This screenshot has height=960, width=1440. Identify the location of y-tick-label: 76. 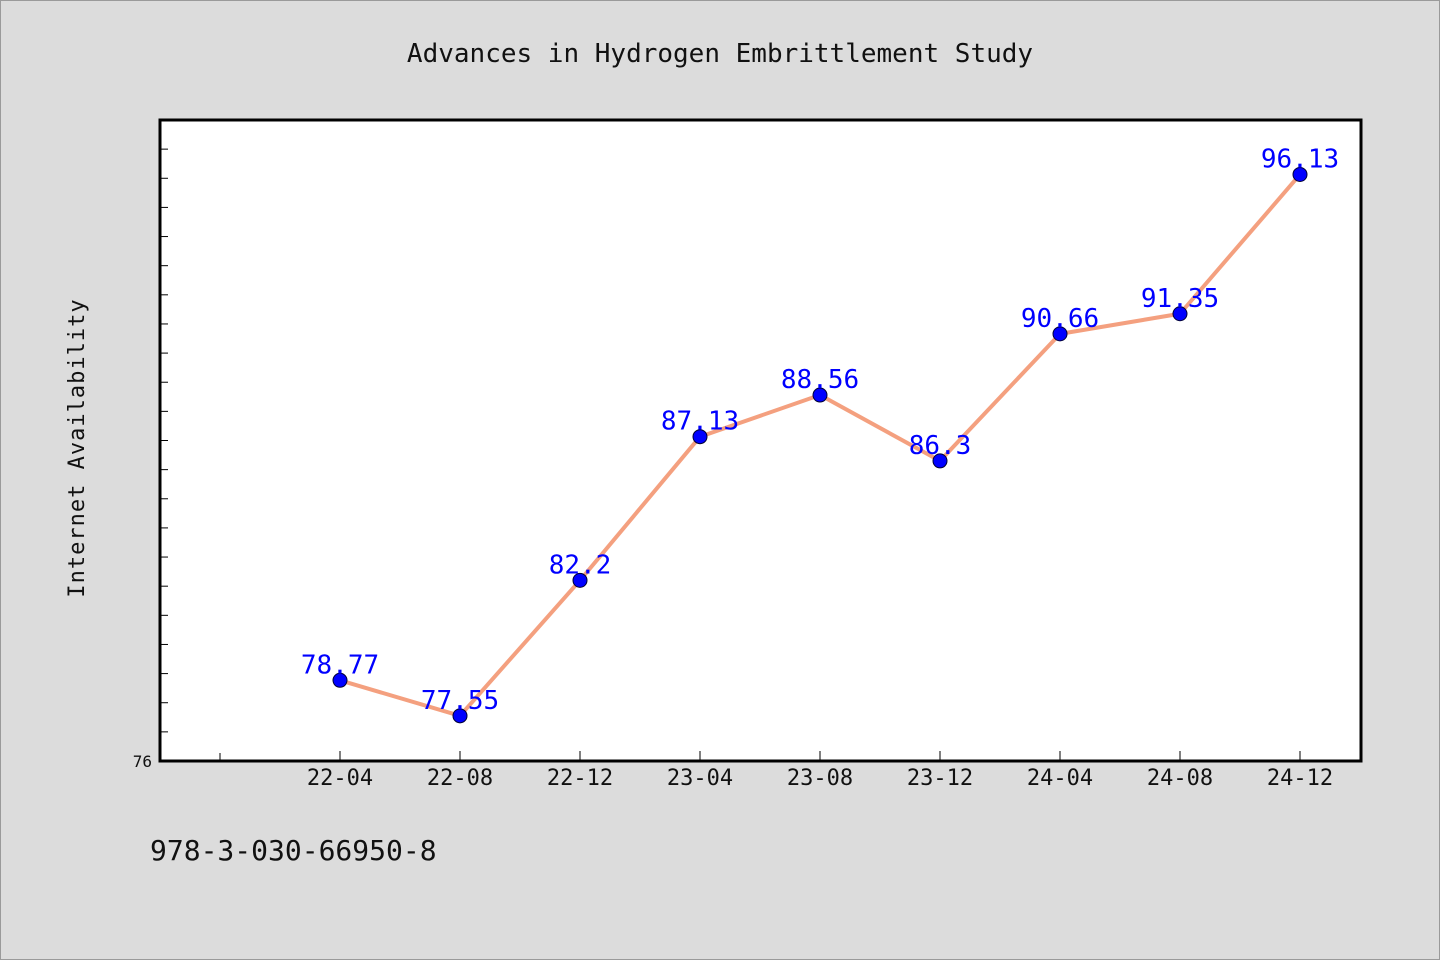
(142, 761).